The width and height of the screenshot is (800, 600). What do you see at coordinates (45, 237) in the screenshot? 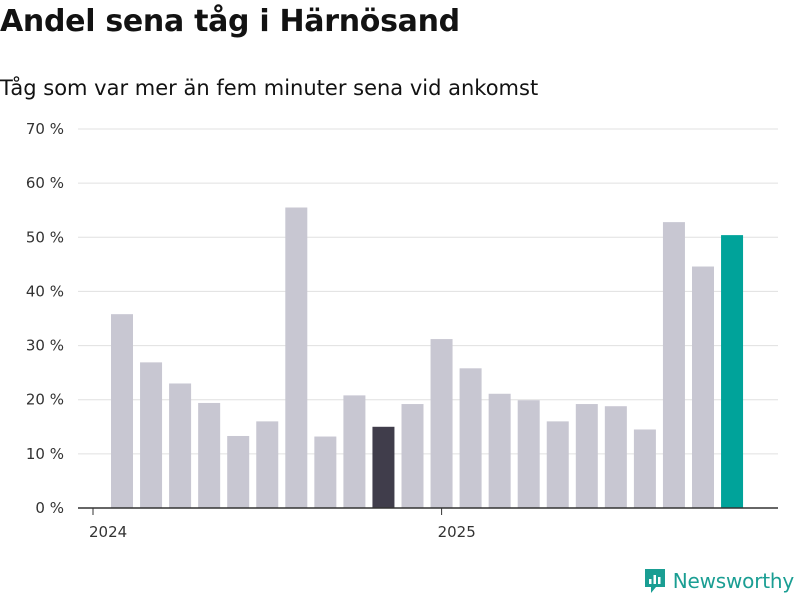
I see `y-tick-label: 50 %` at bounding box center [45, 237].